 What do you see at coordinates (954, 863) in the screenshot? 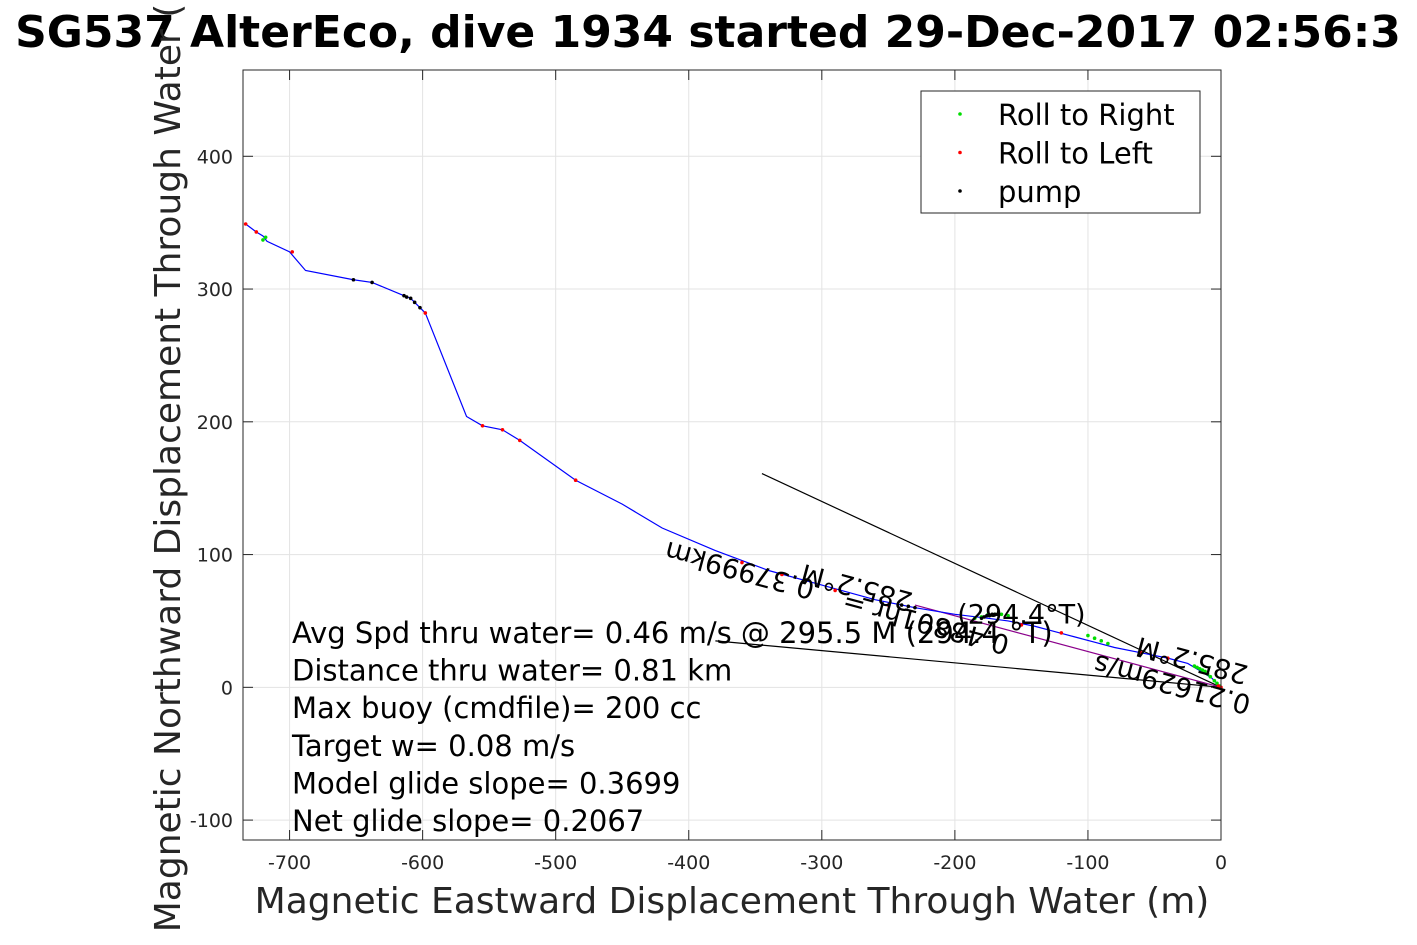
I see `x-tick-label: -200` at bounding box center [954, 863].